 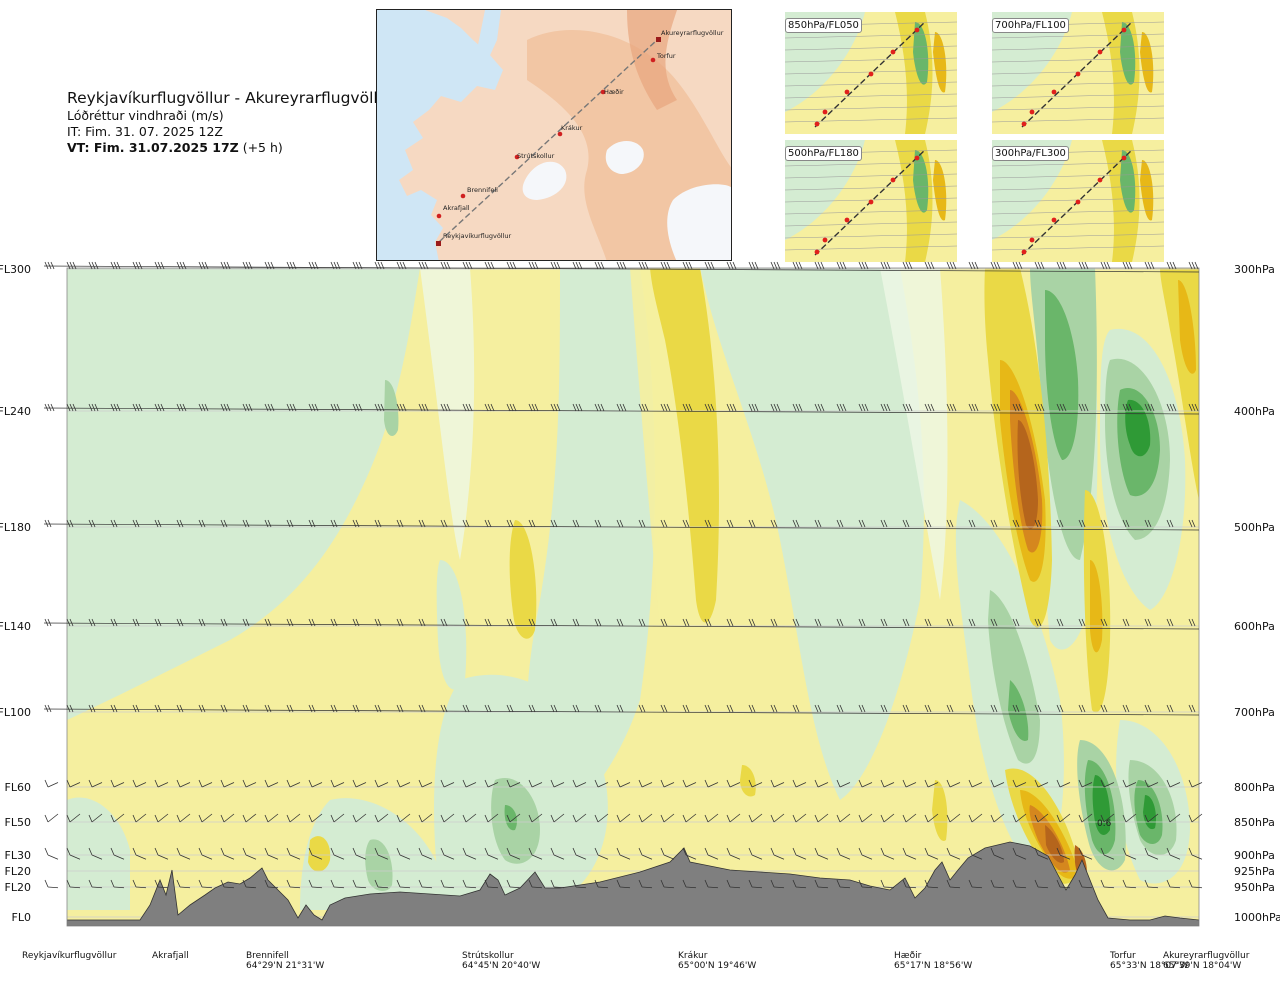 I want to click on thumb-waypoint, so click(x=817, y=124).